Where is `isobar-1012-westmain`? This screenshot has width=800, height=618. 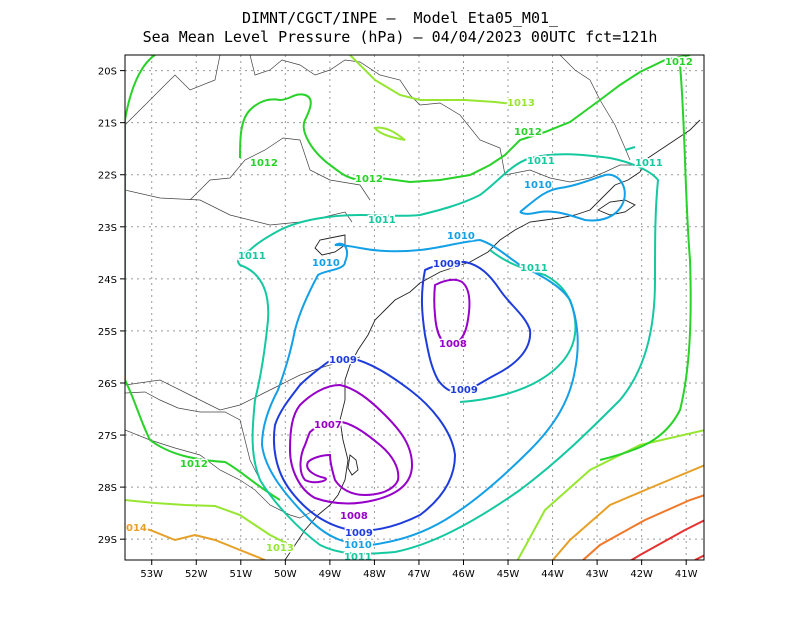
isobar-1012-westmain is located at coordinates (203, 278).